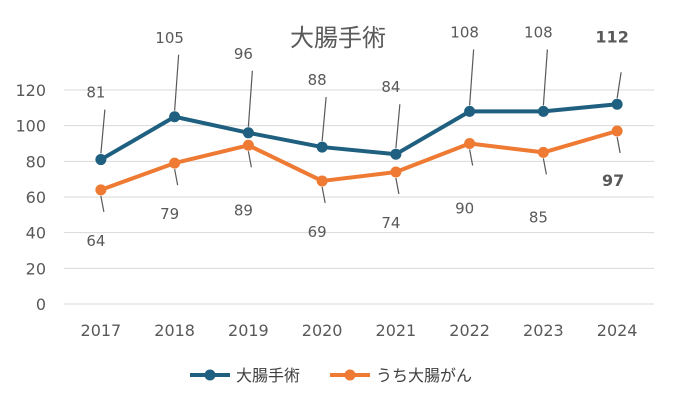 This screenshot has width=676, height=405. I want to click on data-label: 85, so click(538, 217).